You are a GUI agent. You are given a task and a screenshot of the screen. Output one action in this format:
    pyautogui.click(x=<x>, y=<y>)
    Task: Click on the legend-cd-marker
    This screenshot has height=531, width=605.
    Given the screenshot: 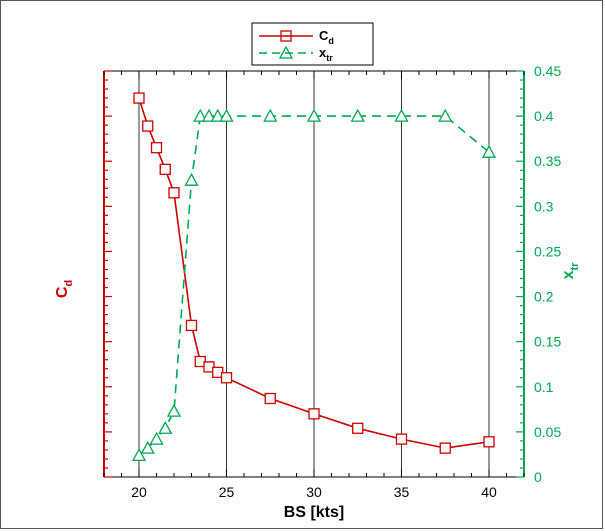 What is the action you would take?
    pyautogui.click(x=286, y=36)
    